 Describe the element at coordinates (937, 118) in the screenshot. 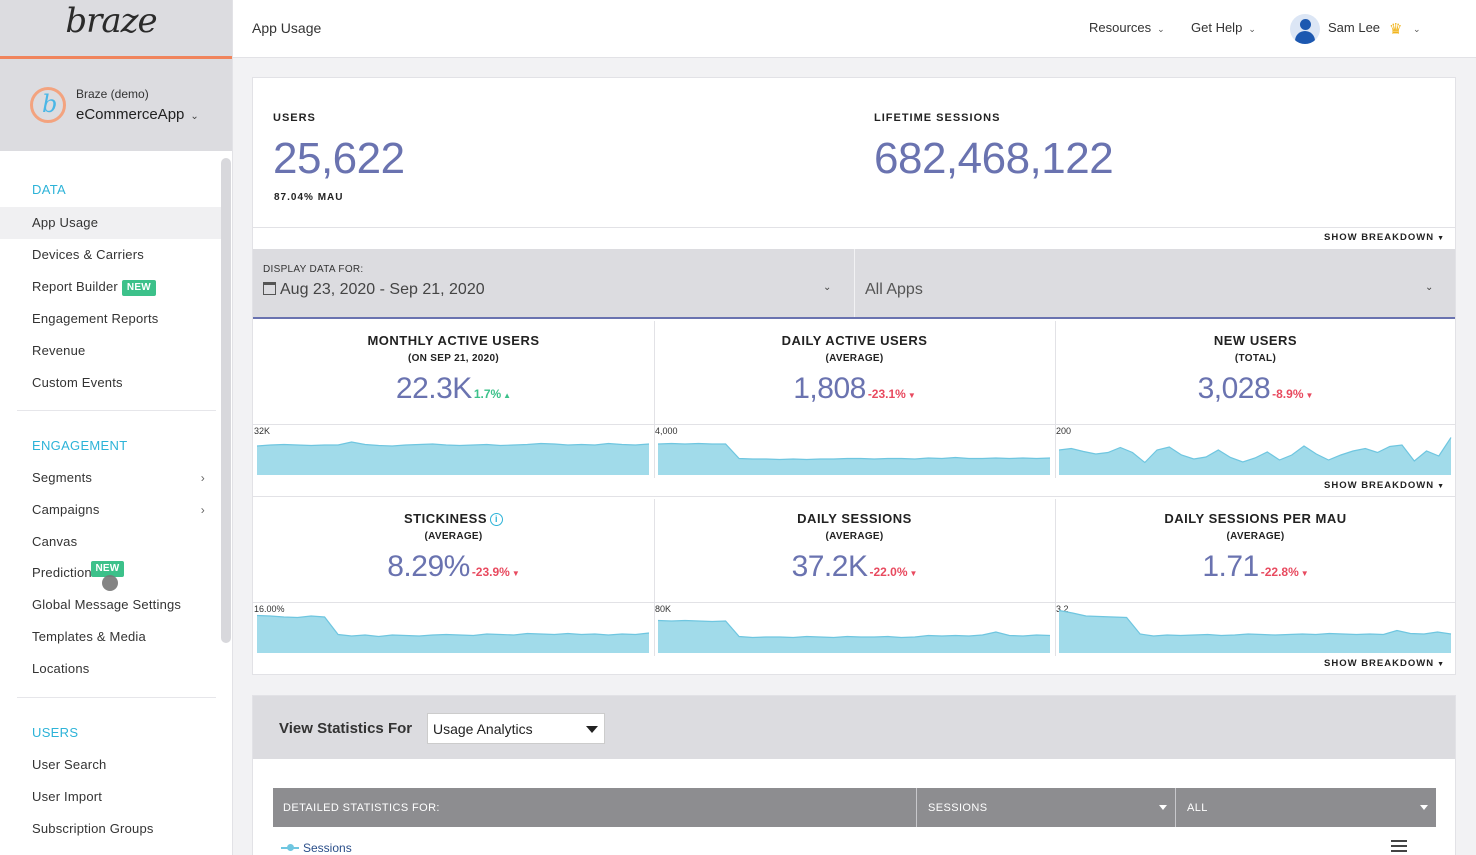

I see `lifetime-sessions-label: LIFETIME SESSIONS` at that location.